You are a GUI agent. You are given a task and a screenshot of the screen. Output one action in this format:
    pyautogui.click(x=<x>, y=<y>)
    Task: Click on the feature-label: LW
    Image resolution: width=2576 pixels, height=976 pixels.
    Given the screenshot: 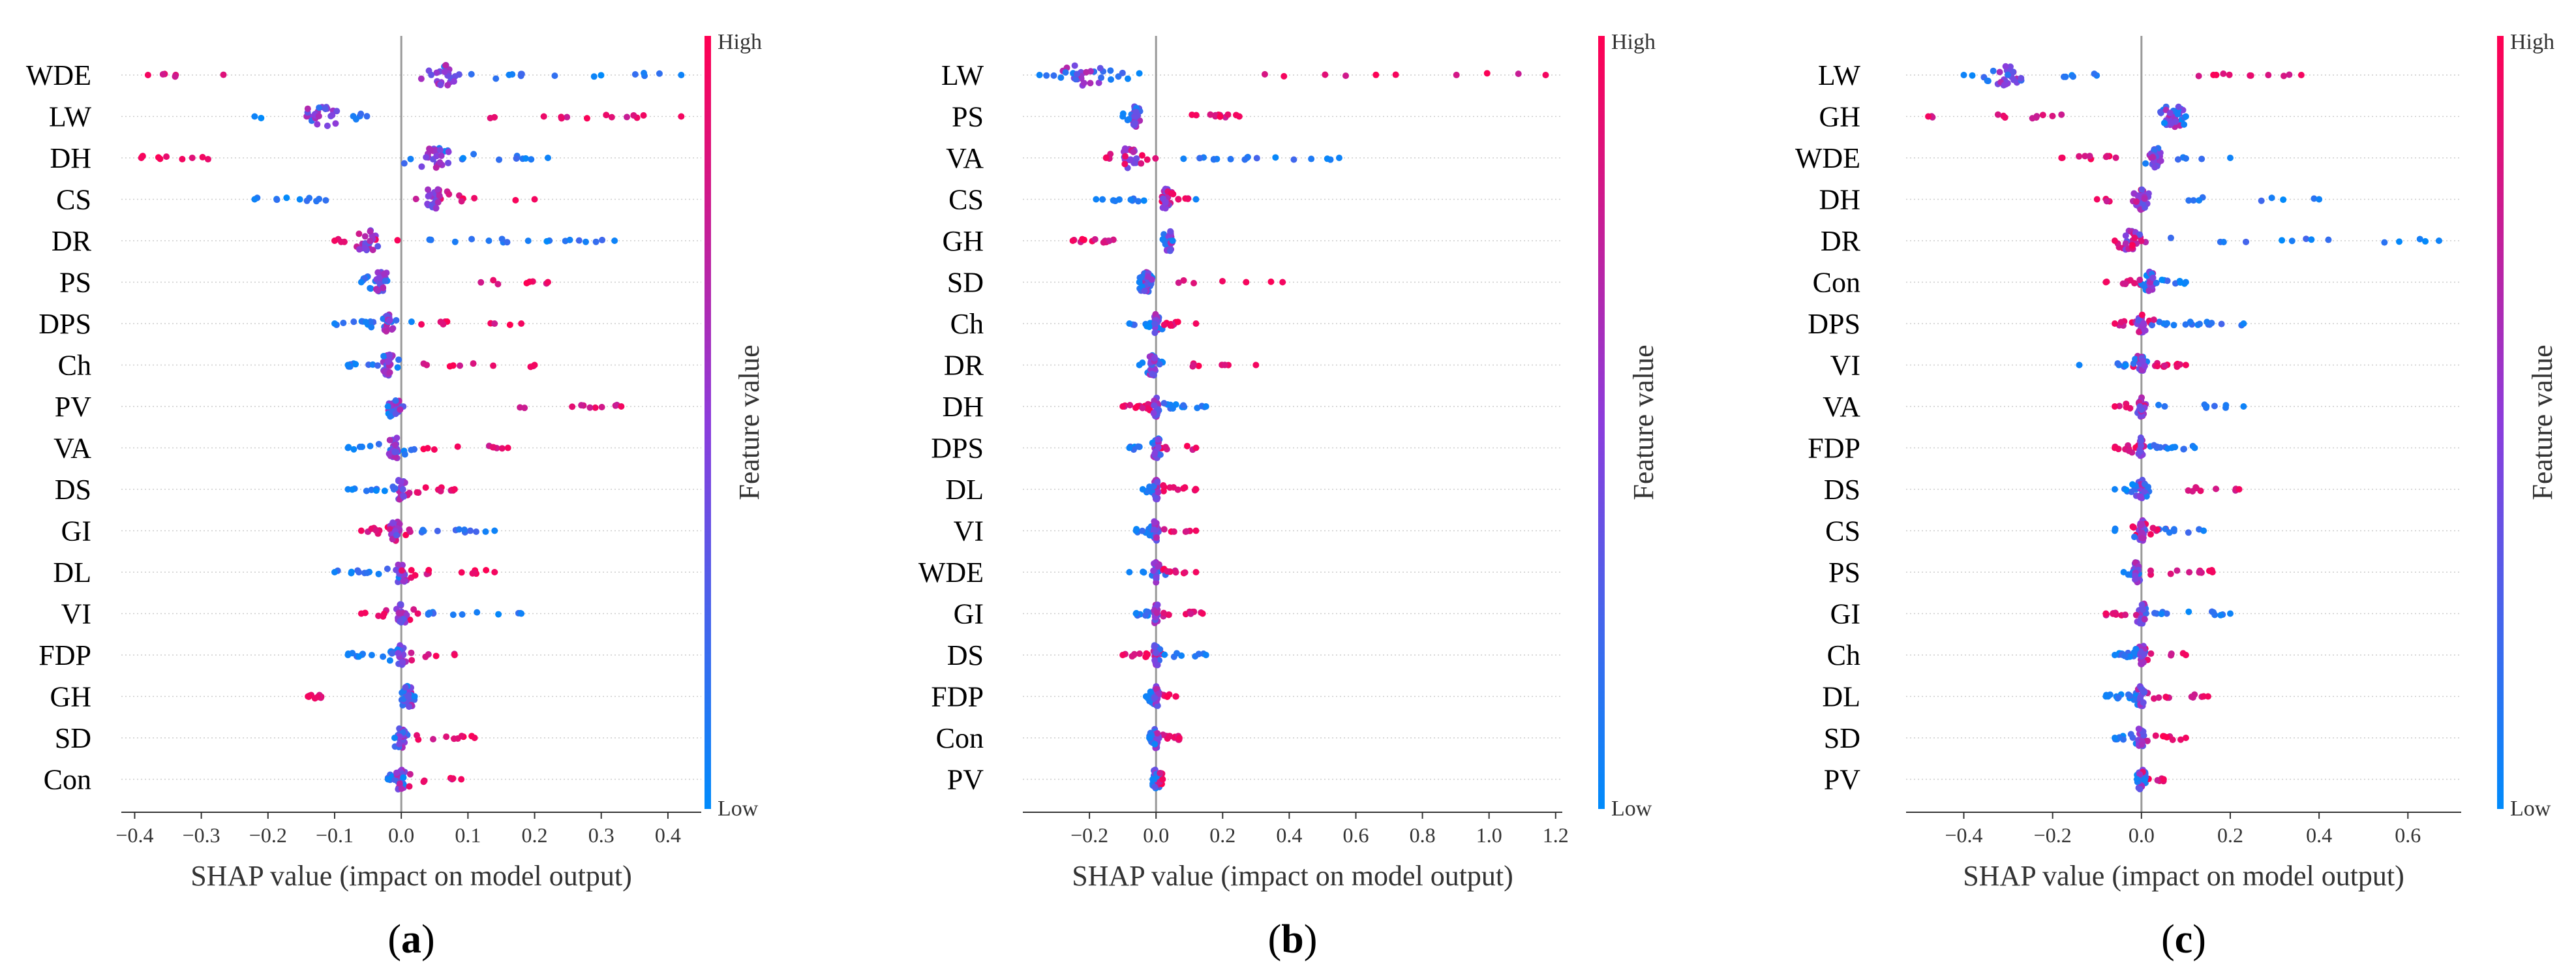 What is the action you would take?
    pyautogui.click(x=70, y=117)
    